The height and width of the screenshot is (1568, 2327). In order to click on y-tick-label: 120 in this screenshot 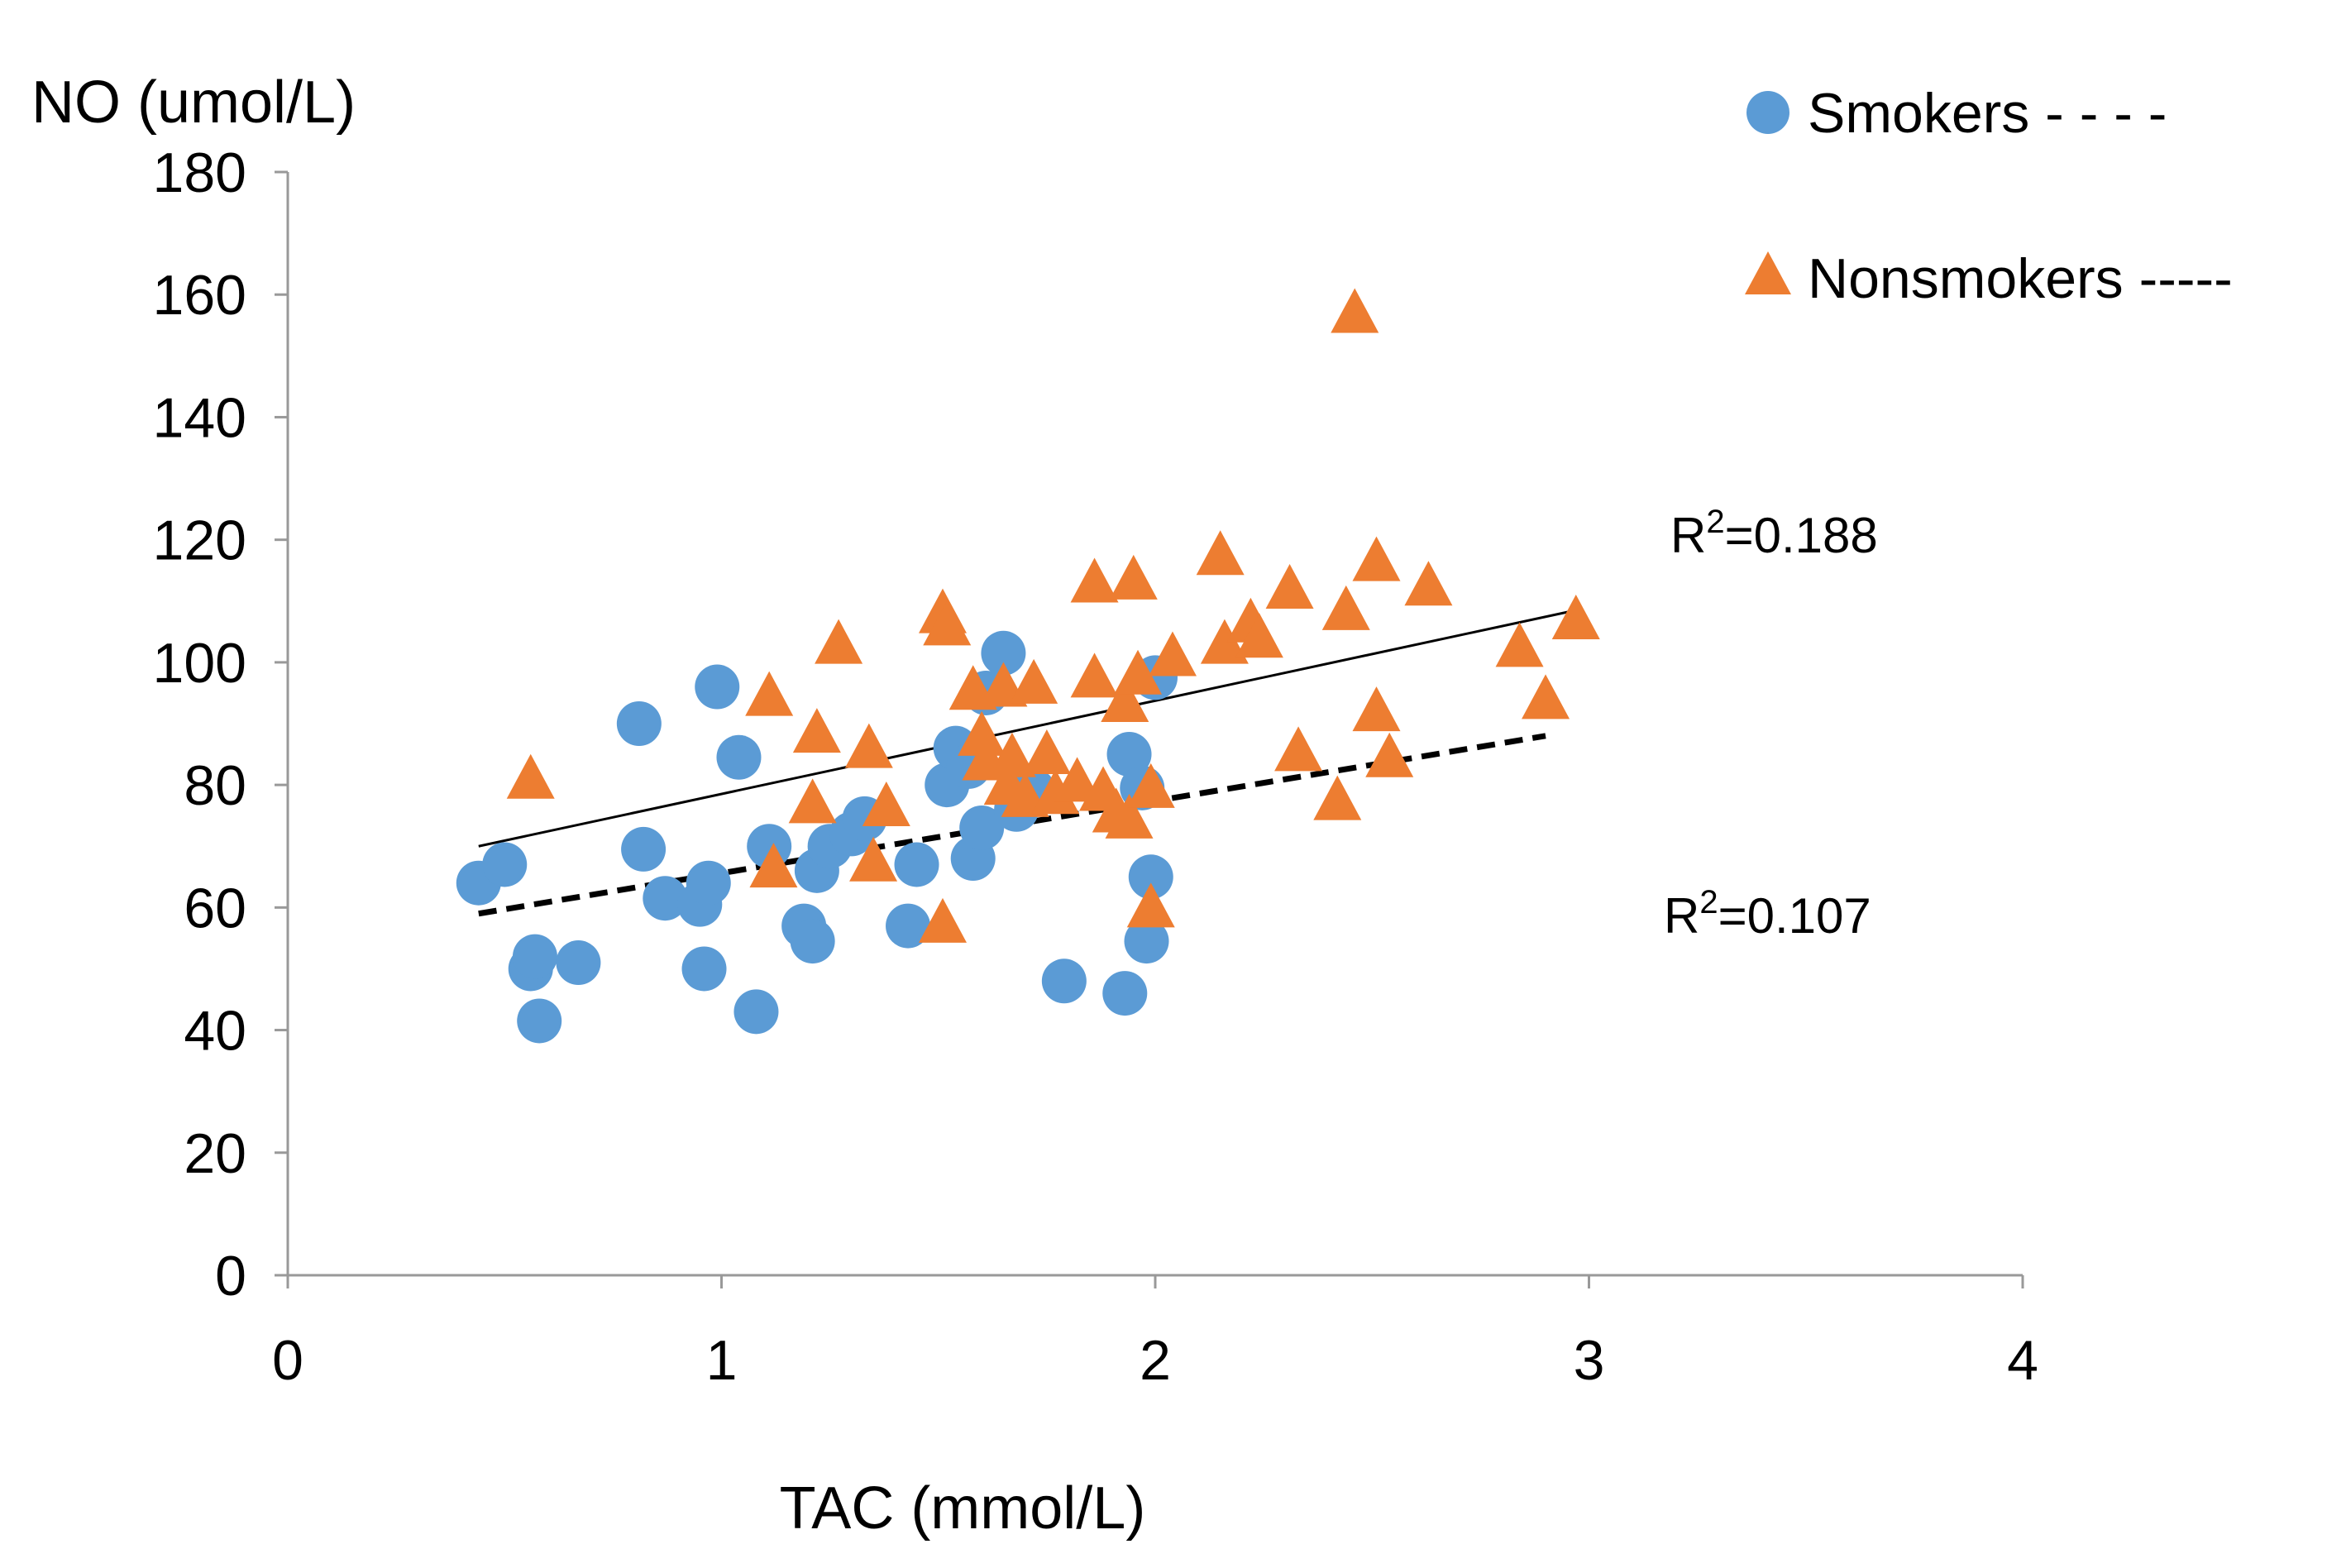, I will do `click(199, 540)`.